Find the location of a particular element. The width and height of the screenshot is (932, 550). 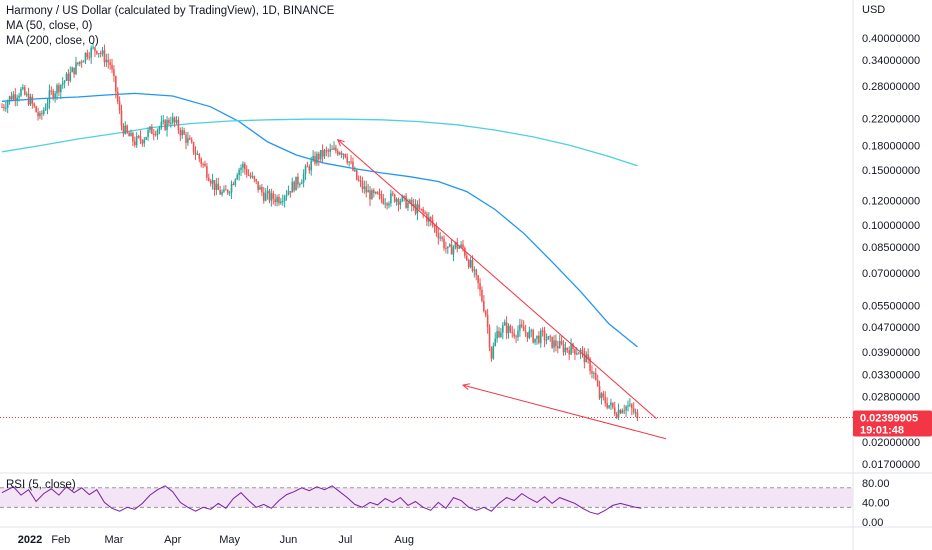

time-tick-label: Aug is located at coordinates (404, 540).